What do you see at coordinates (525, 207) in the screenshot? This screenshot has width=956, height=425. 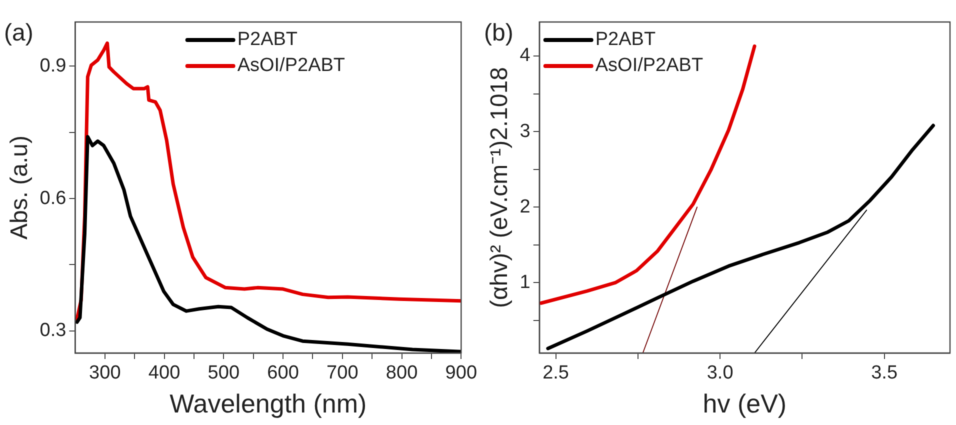 I see `y-tick-label: 2` at bounding box center [525, 207].